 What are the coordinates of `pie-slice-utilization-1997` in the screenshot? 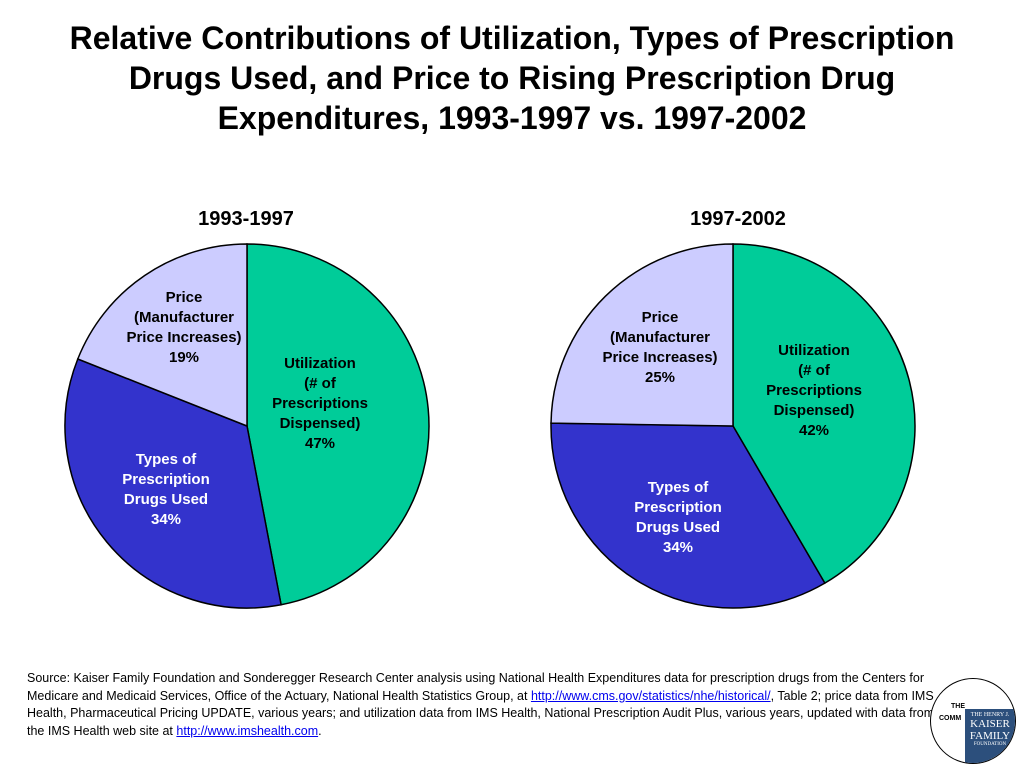 It's located at (824, 414).